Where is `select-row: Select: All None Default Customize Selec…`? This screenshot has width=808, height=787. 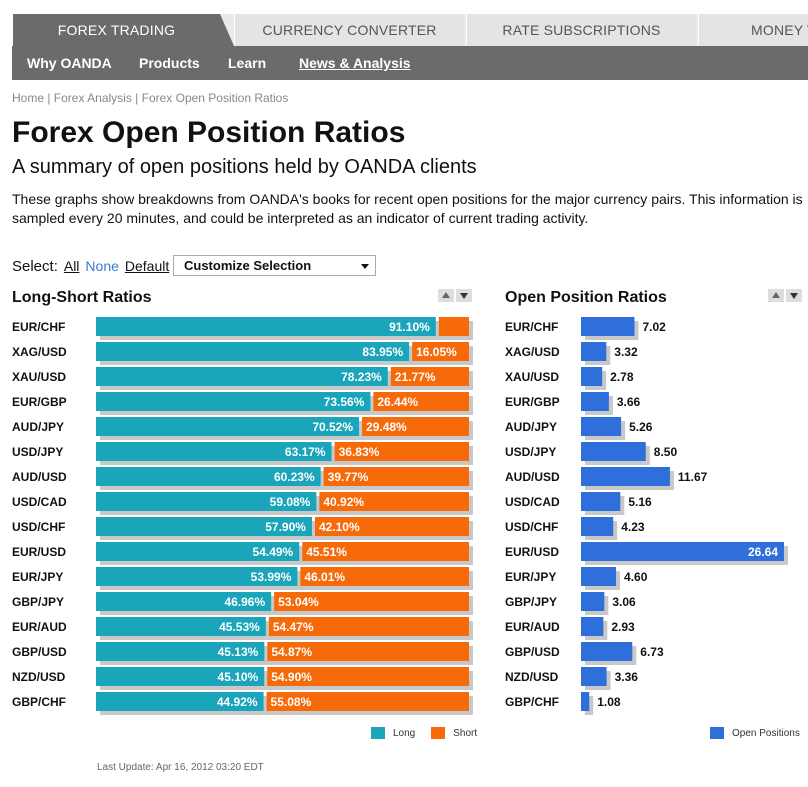 select-row: Select: All None Default Customize Selec… is located at coordinates (197, 266).